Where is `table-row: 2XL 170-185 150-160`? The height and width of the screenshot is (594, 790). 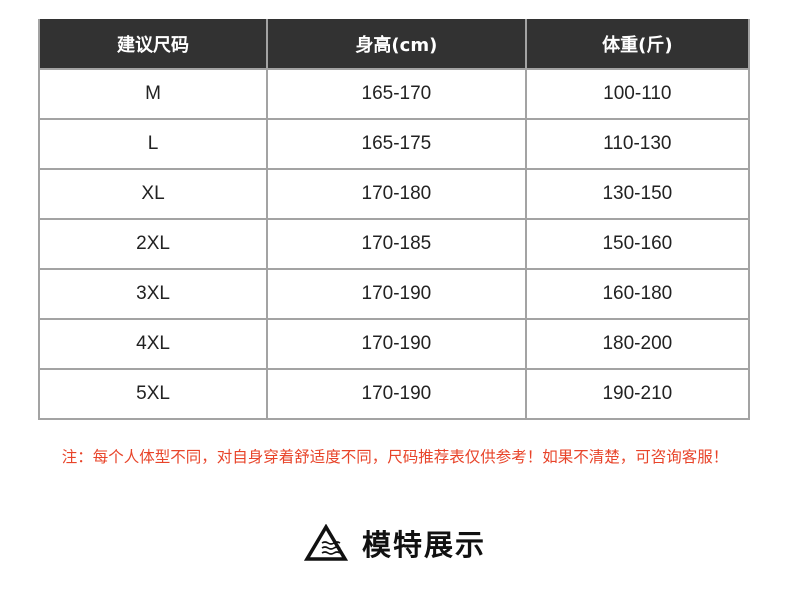 table-row: 2XL 170-185 150-160 is located at coordinates (394, 244).